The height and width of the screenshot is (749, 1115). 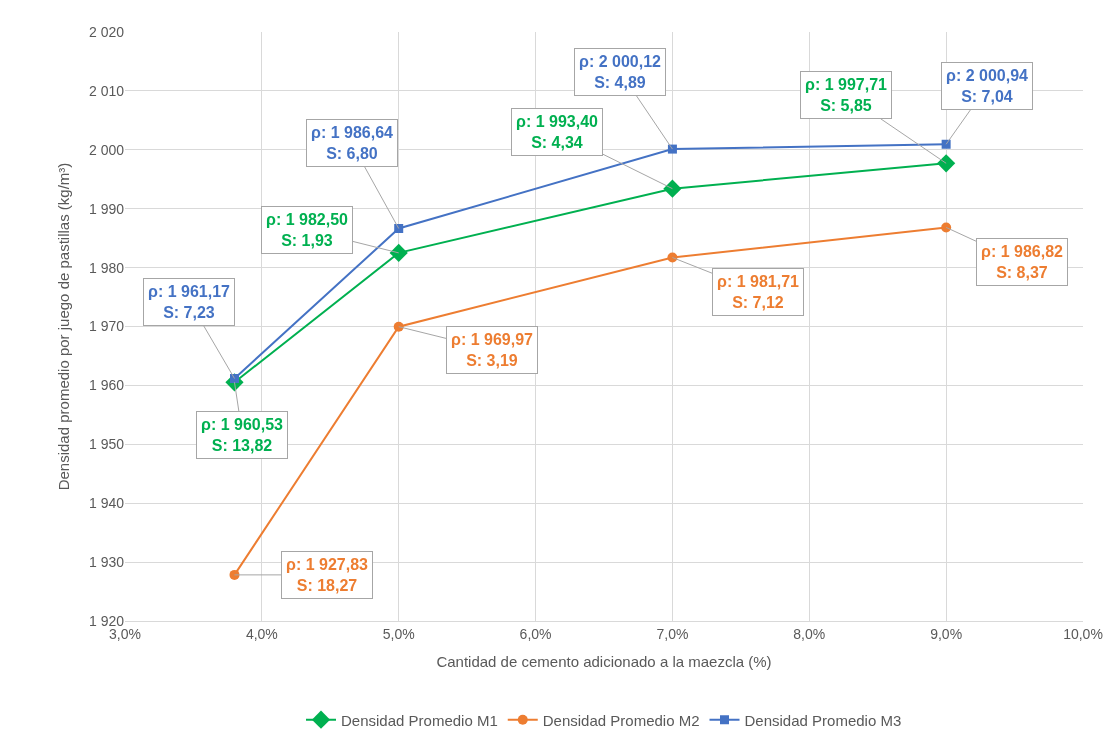 What do you see at coordinates (242, 435) in the screenshot?
I see `annotation: ρ: 1 960,53 S: 13,82` at bounding box center [242, 435].